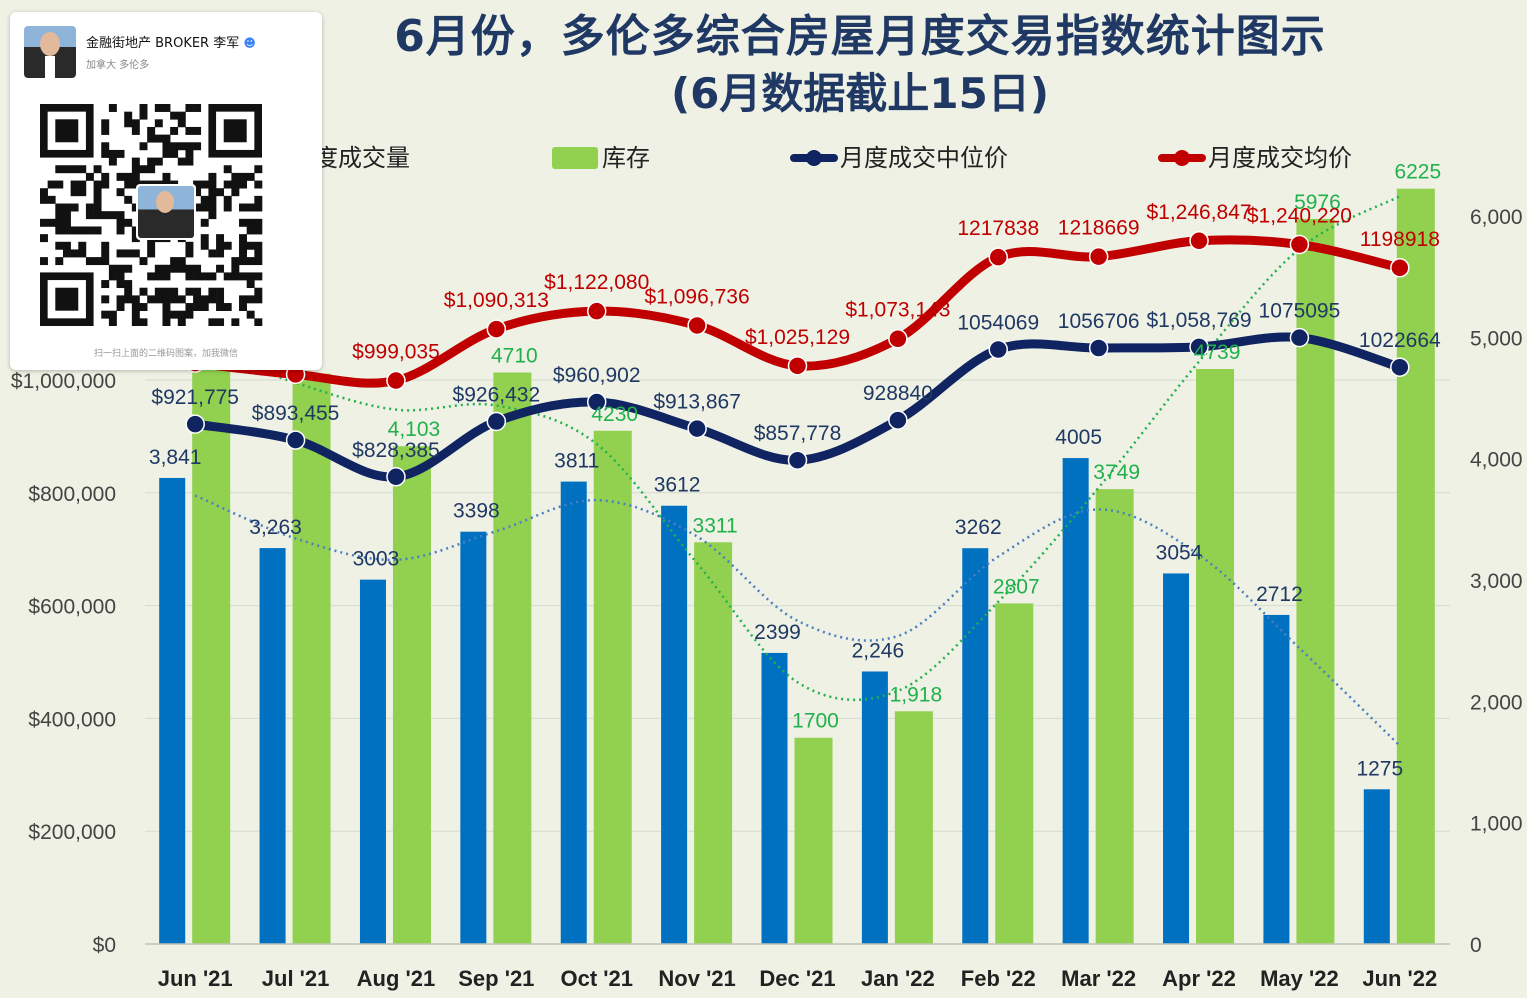 This screenshot has width=1527, height=998. Describe the element at coordinates (1198, 212) in the screenshot. I see `average-data-label: $1,246,847` at that location.